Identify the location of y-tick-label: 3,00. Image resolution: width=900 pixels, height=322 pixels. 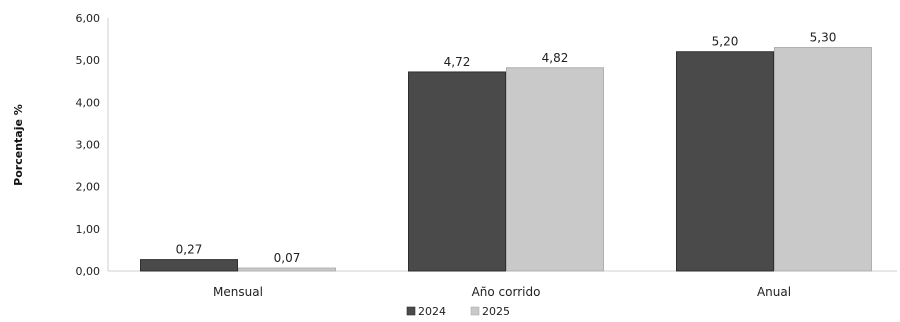
(88, 145).